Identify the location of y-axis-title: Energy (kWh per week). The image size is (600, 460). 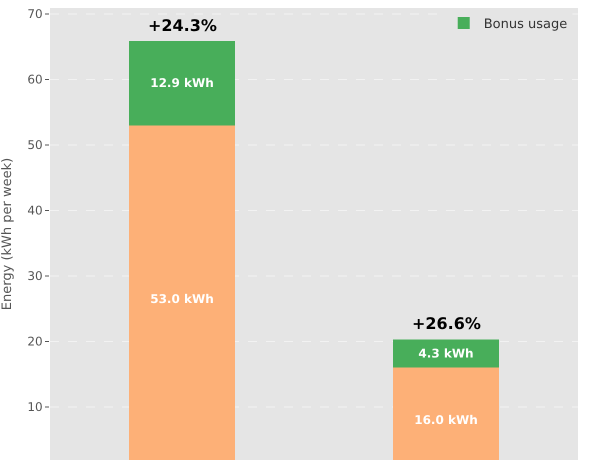
(7, 234).